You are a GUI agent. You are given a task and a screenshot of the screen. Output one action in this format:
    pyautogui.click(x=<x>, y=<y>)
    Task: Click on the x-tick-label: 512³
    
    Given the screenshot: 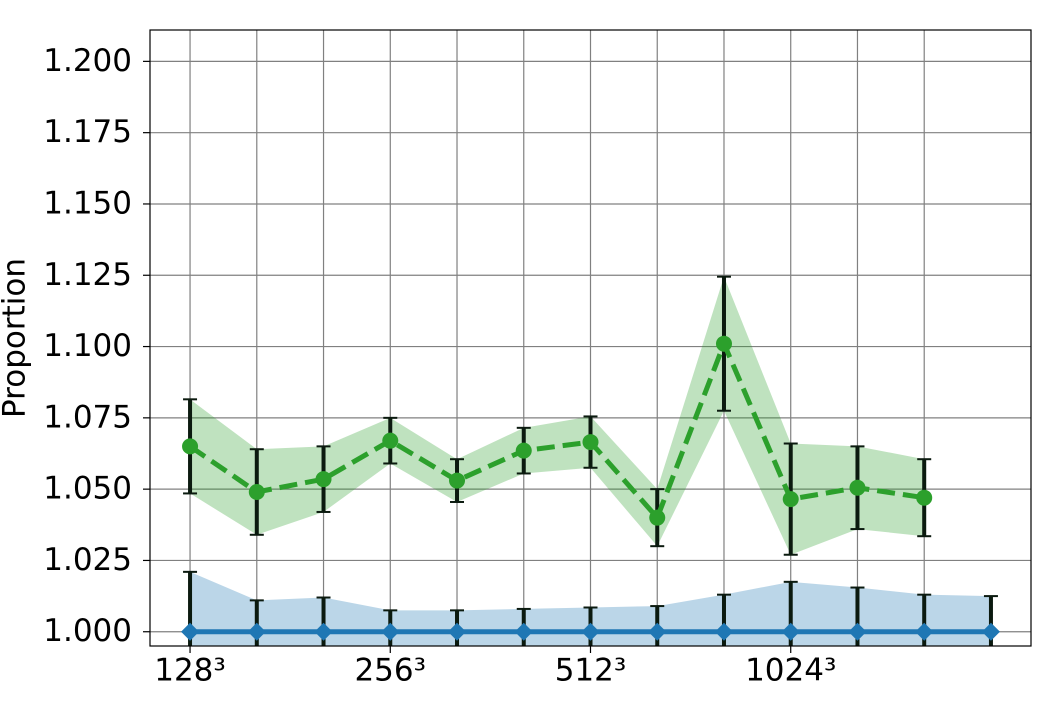 What is the action you would take?
    pyautogui.click(x=591, y=671)
    